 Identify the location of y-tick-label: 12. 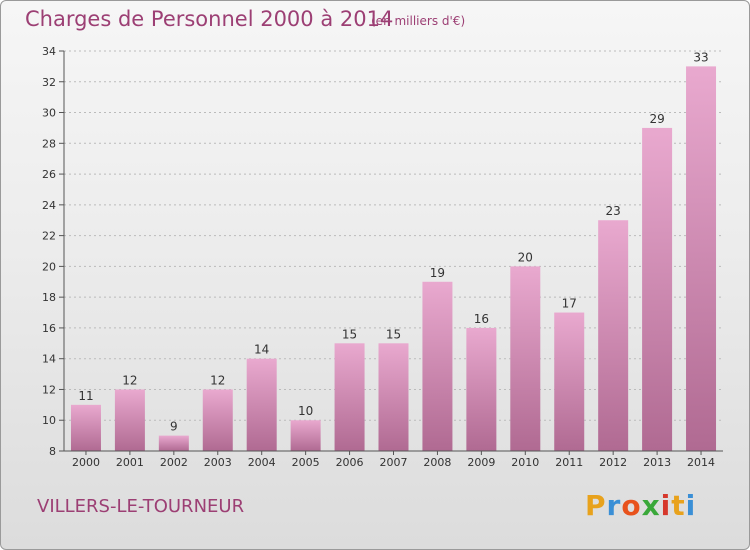
(49, 389).